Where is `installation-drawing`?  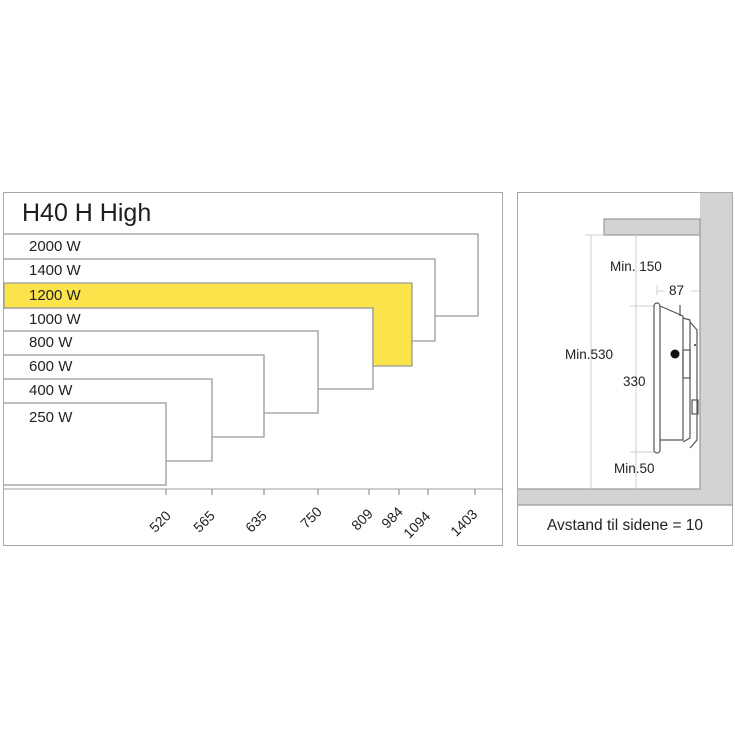 installation-drawing is located at coordinates (625, 349).